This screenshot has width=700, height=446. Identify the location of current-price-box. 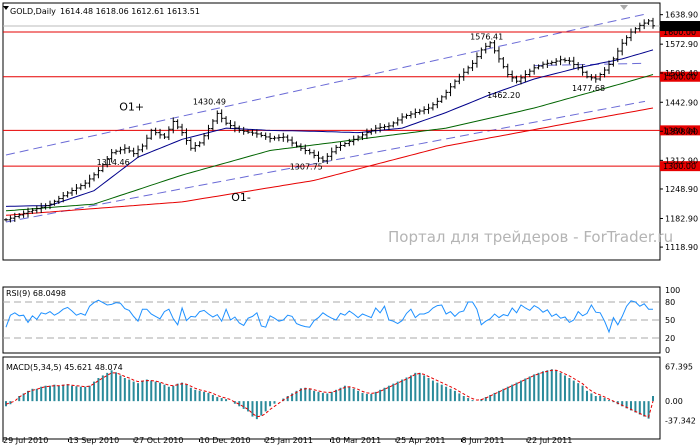
(680, 26).